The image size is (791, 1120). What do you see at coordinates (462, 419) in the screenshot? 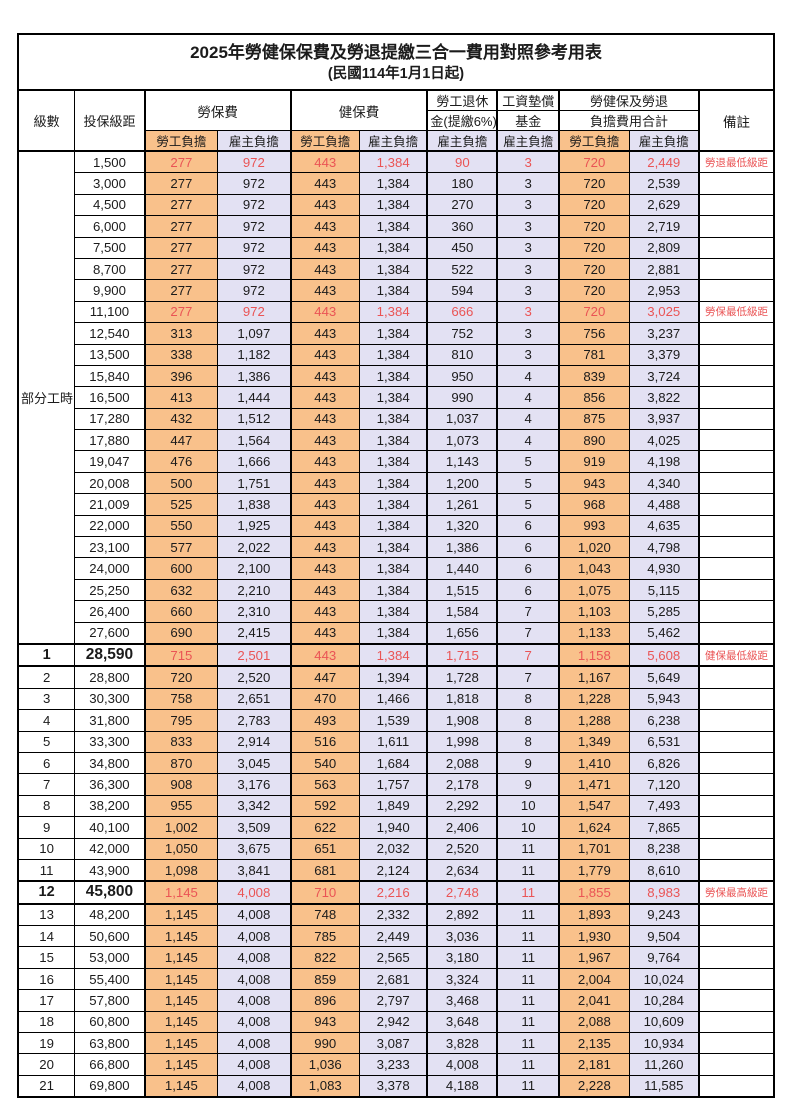
I see `pension-e-cell: 1,037` at bounding box center [462, 419].